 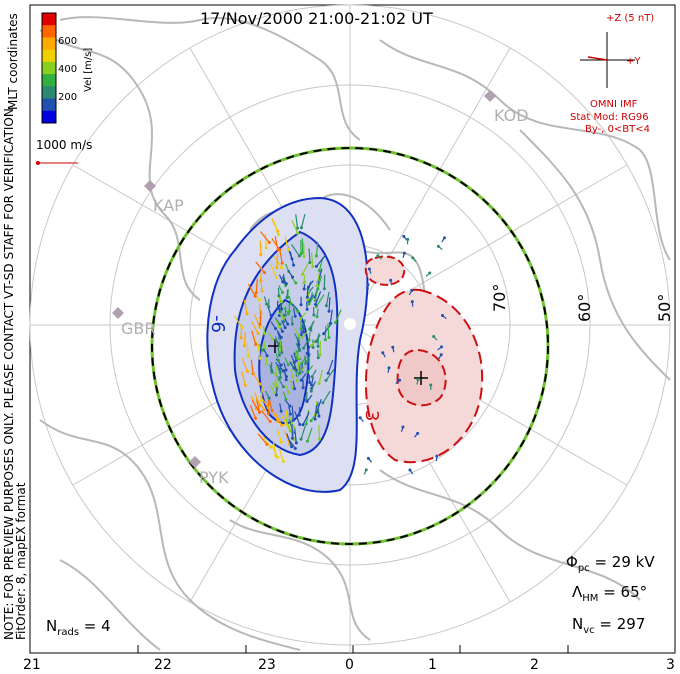 What do you see at coordinates (68, 97) in the screenshot?
I see `colorbar-tick-200: 200` at bounding box center [68, 97].